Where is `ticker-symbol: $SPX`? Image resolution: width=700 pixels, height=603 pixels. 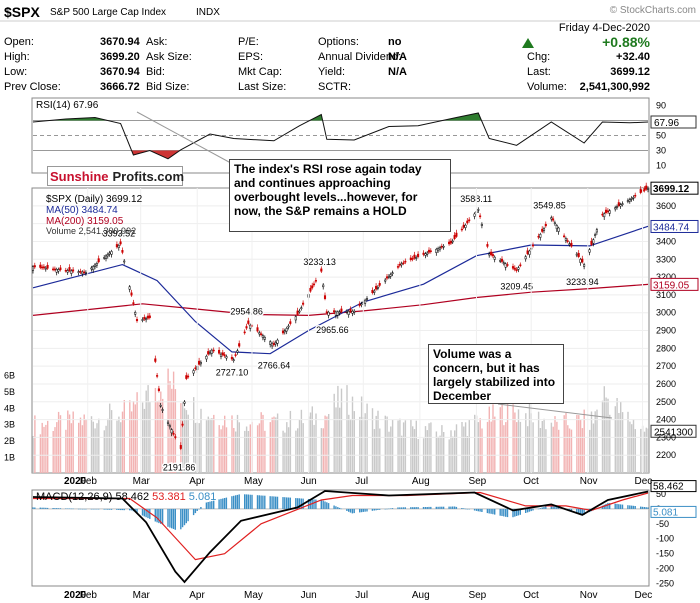
ticker-symbol: $SPX is located at coordinates (22, 12).